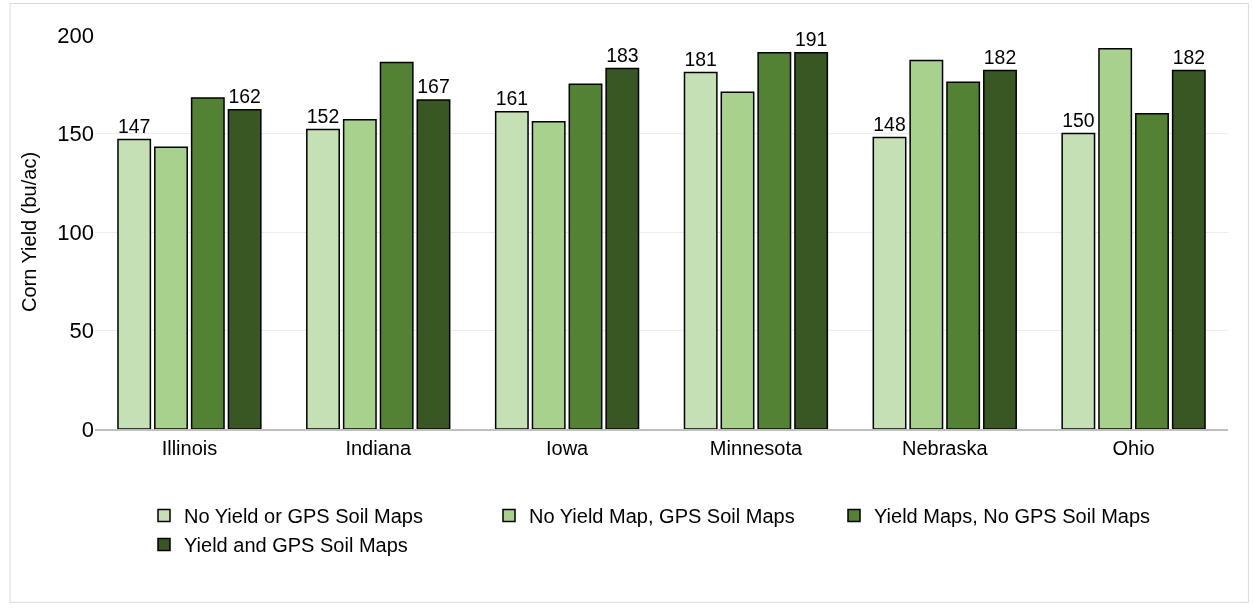 The height and width of the screenshot is (609, 1253). Describe the element at coordinates (1012, 516) in the screenshot. I see `legend-label: Yield Maps, No GPS Soil Maps` at that location.